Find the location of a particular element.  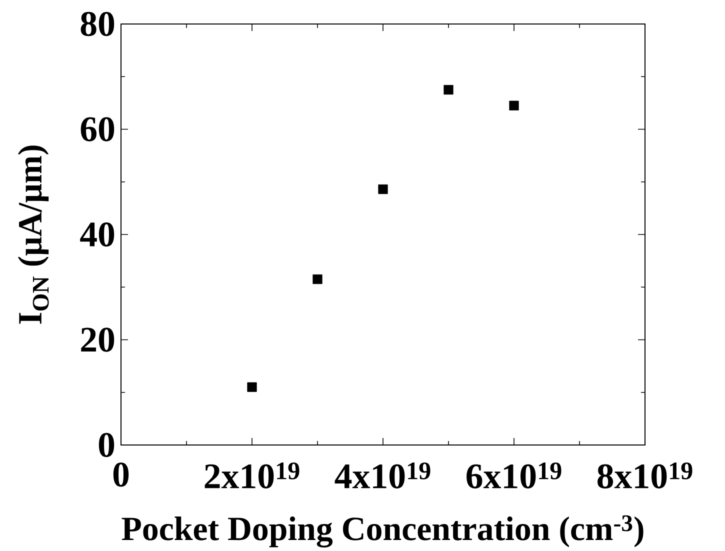

y-tick-label: 0 is located at coordinates (106, 445).